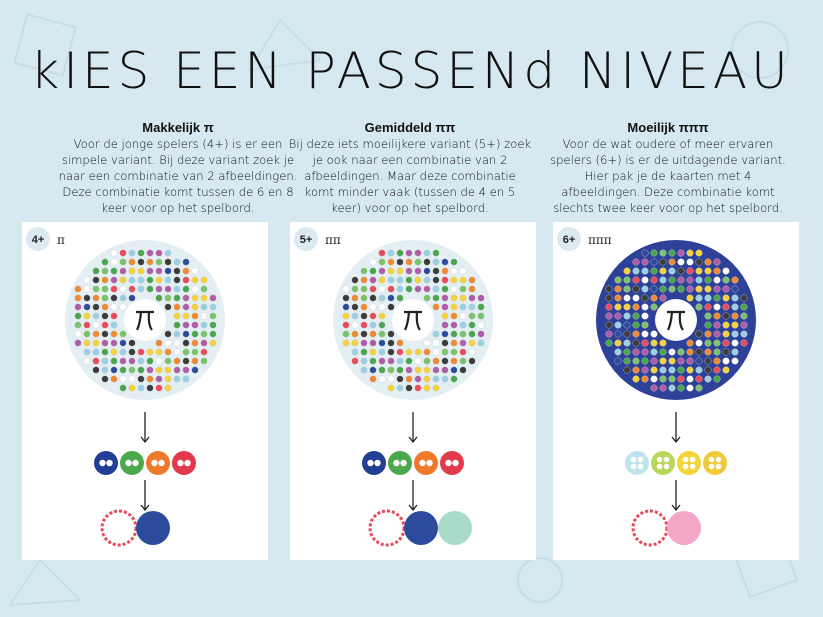 Image resolution: width=823 pixels, height=617 pixels. Describe the element at coordinates (145, 320) in the screenshot. I see `mascot` at that location.